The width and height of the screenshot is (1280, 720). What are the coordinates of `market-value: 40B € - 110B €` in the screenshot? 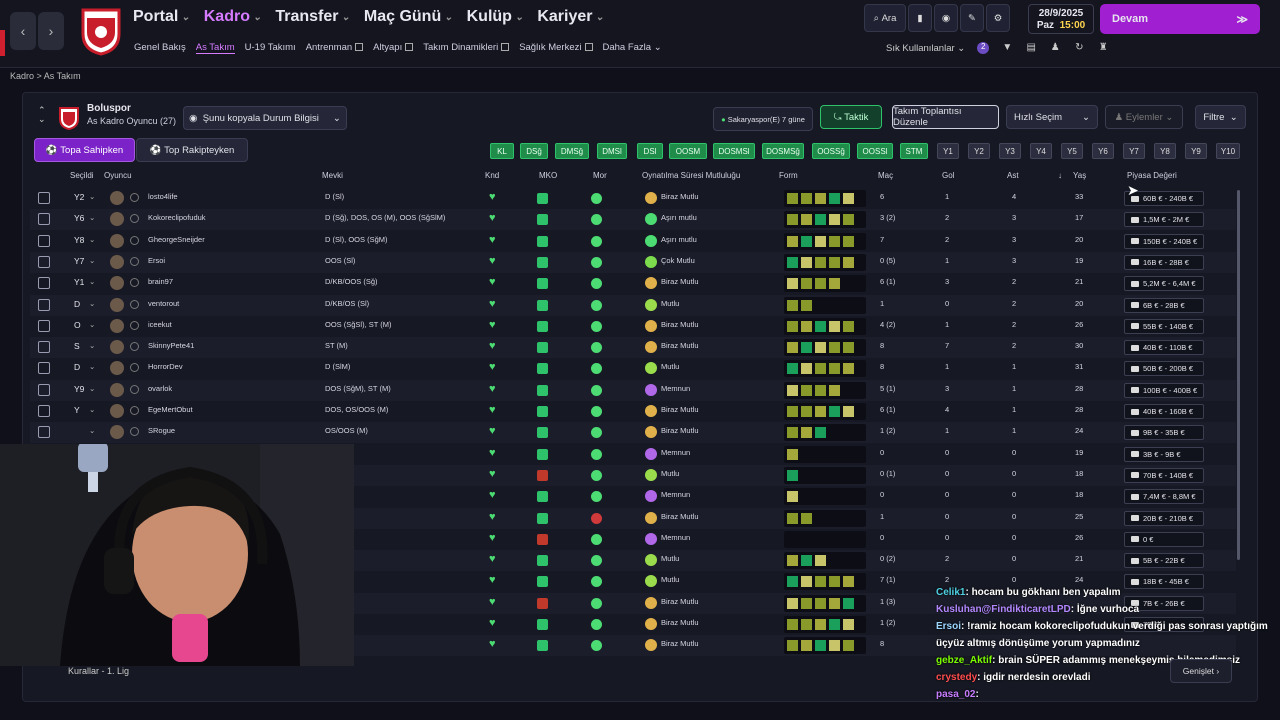 It's located at (1164, 348).